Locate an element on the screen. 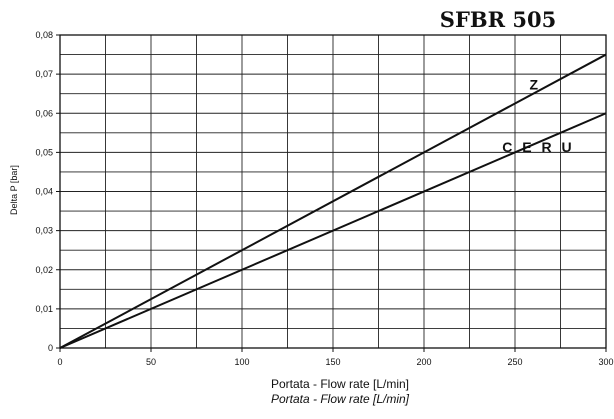  x-tick-label: 250 is located at coordinates (514, 362).